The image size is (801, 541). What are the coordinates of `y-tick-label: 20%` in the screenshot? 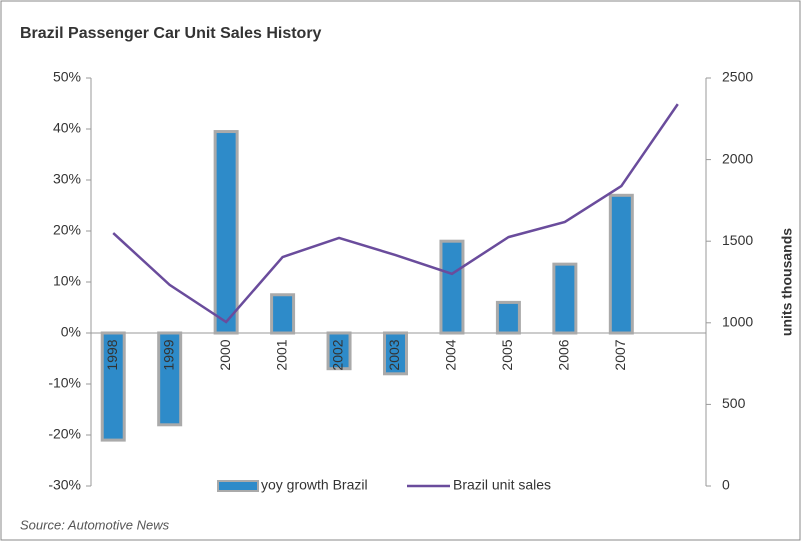 It's located at (67, 230).